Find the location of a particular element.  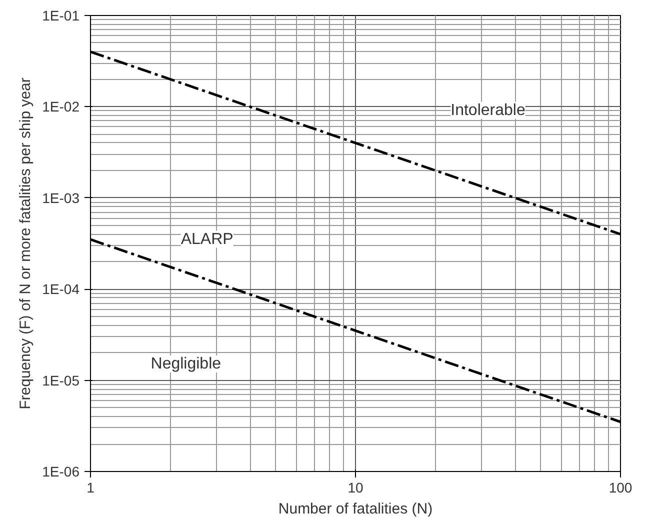

x-tick-label: 10 is located at coordinates (356, 488).